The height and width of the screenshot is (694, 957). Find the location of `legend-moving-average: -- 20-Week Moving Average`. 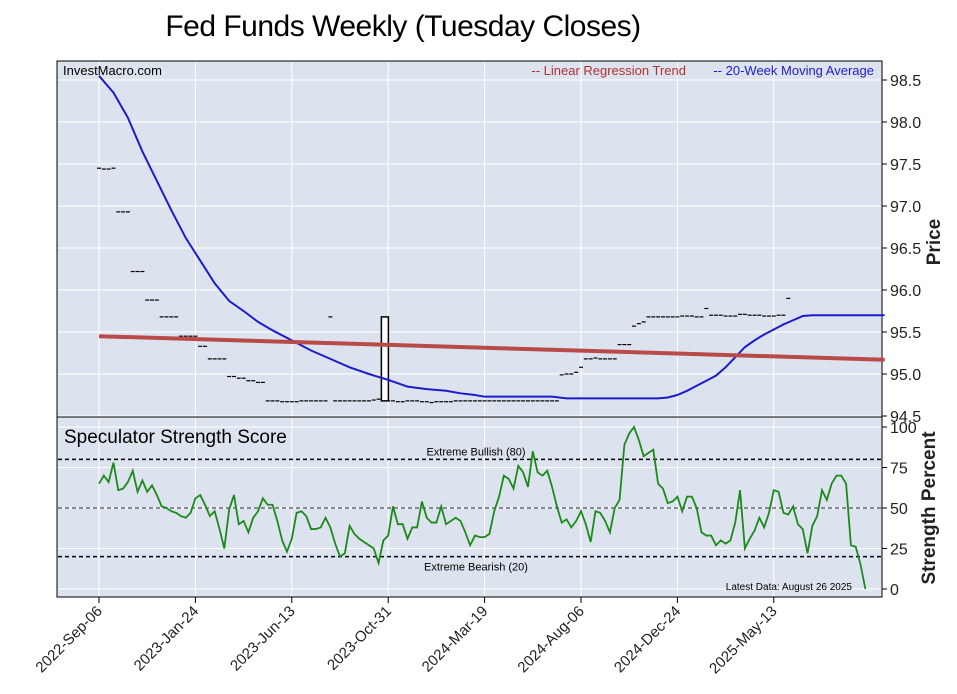

legend-moving-average: -- 20-Week Moving Average is located at coordinates (793, 70).